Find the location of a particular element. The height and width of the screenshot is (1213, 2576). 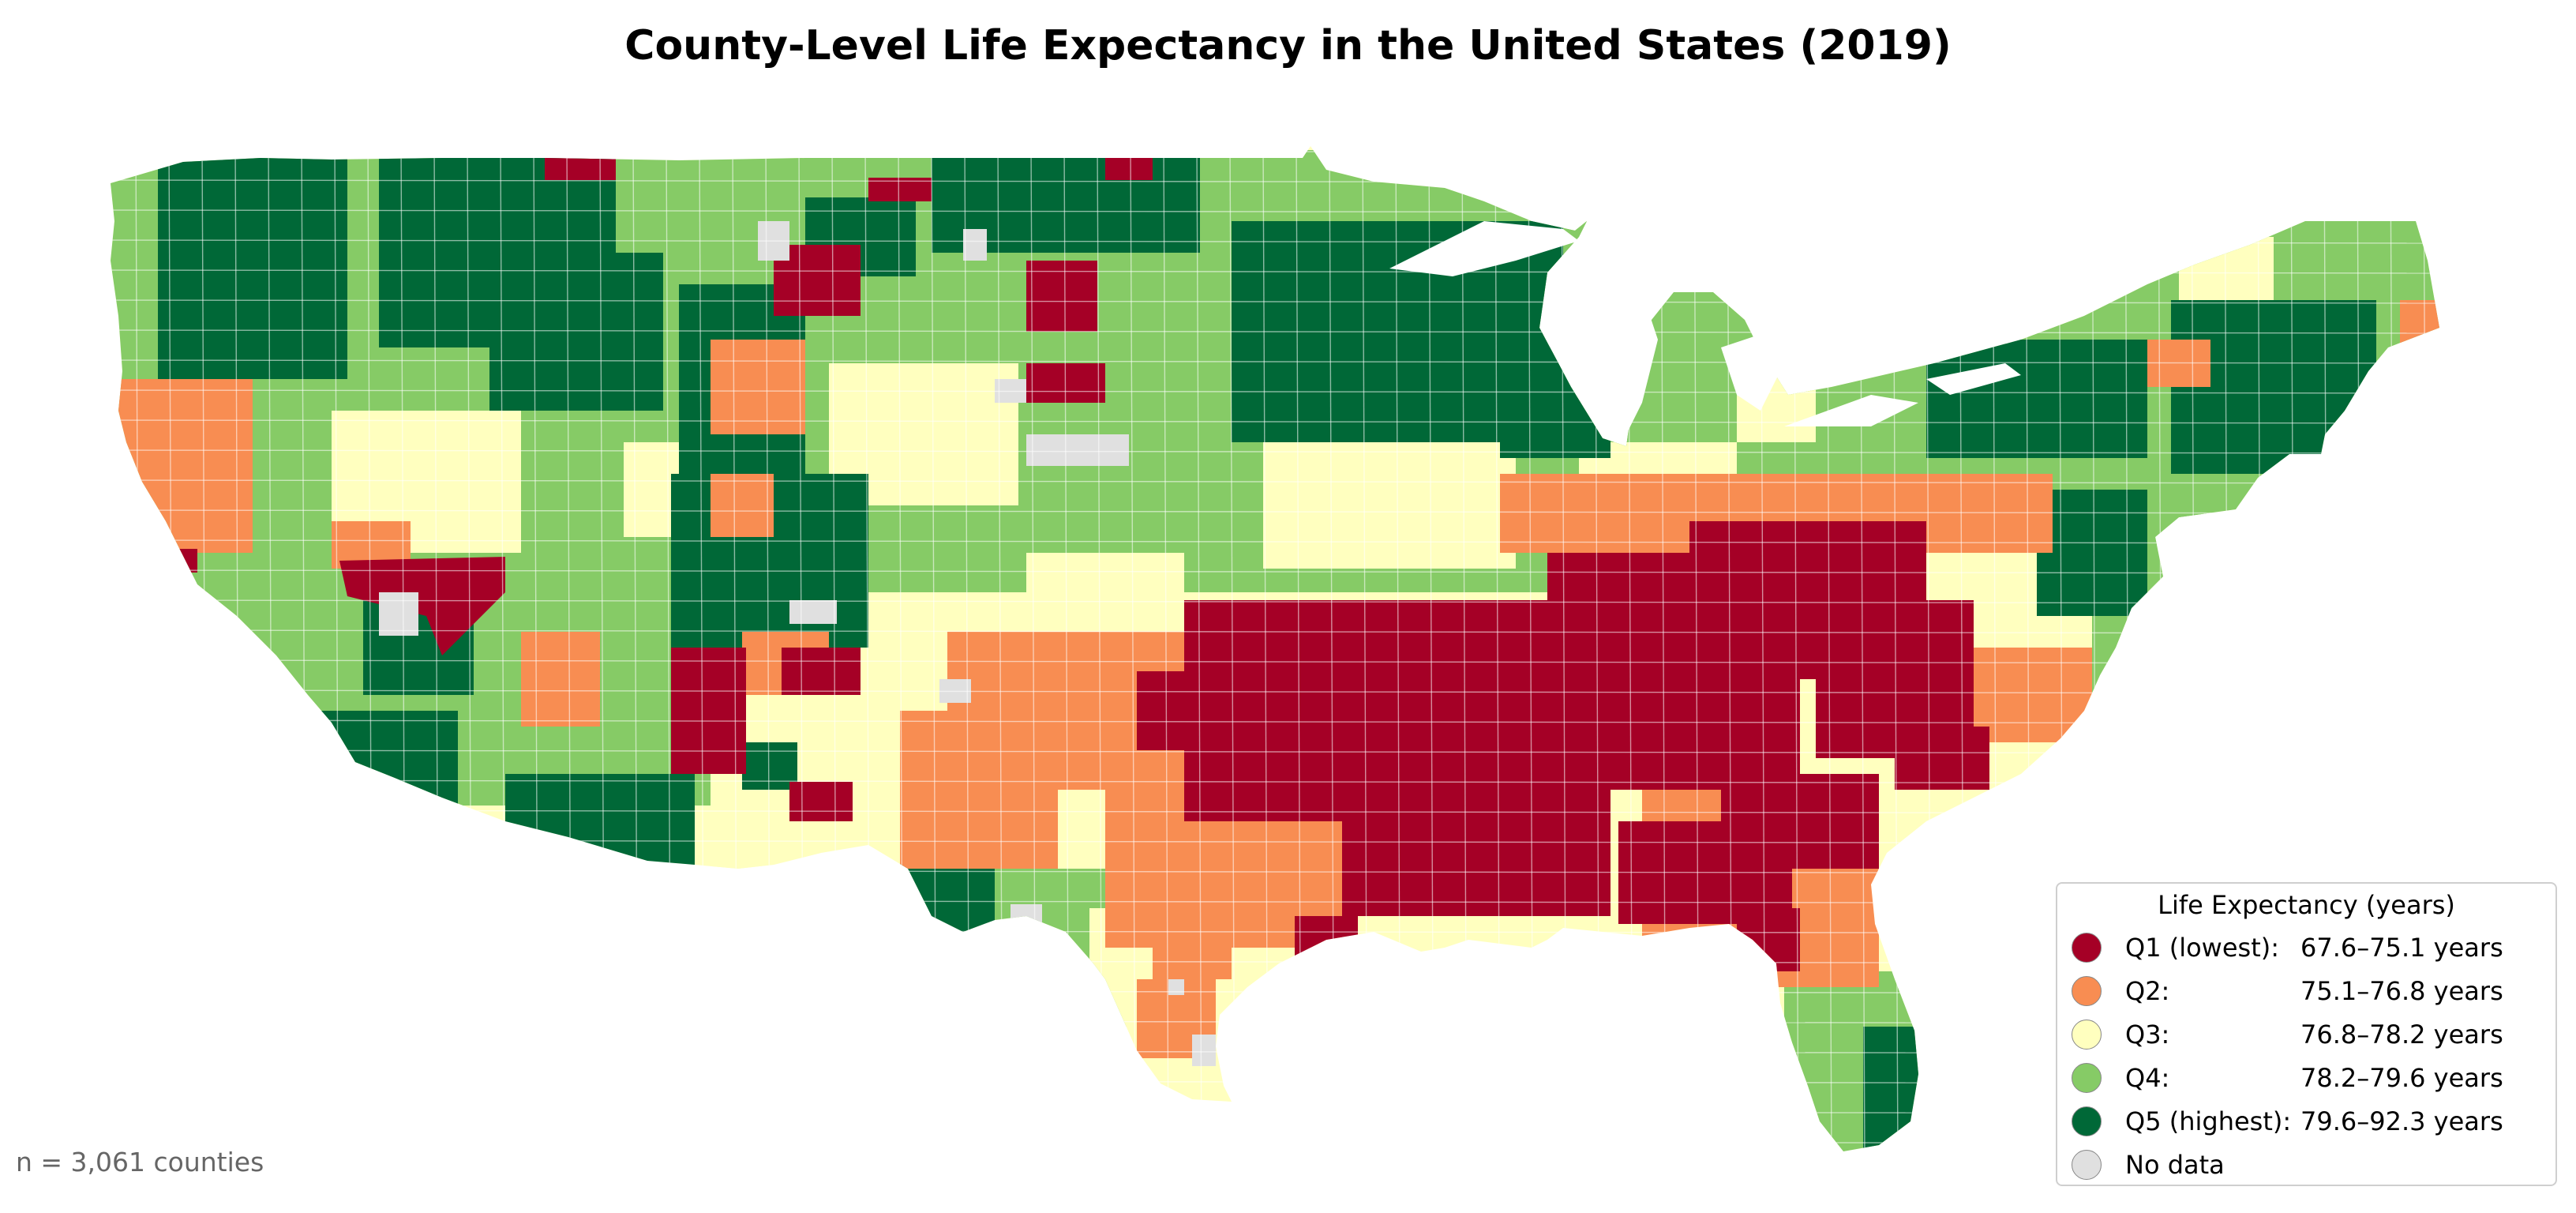

q4-swatch-icon is located at coordinates (2087, 1078).